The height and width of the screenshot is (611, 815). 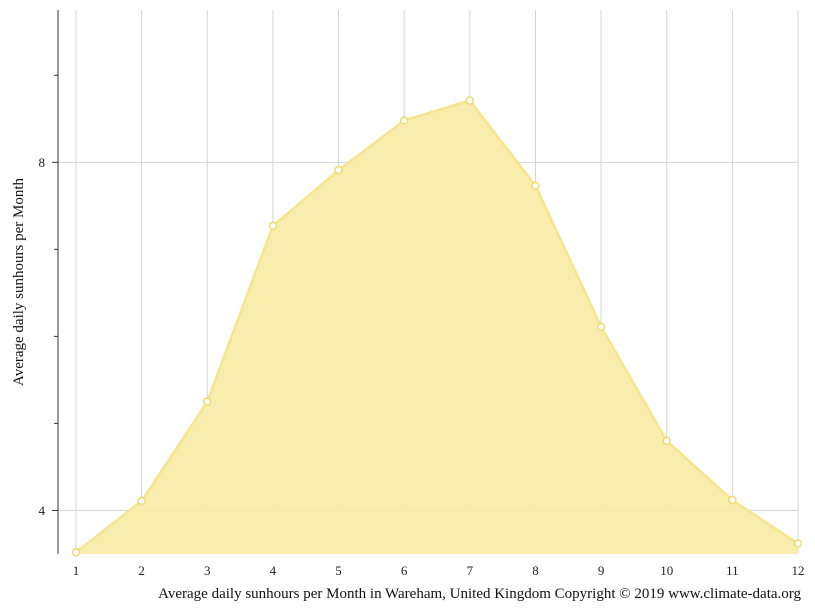 What do you see at coordinates (19, 282) in the screenshot?
I see `y-axis-title: Average daily sunhours per Month` at bounding box center [19, 282].